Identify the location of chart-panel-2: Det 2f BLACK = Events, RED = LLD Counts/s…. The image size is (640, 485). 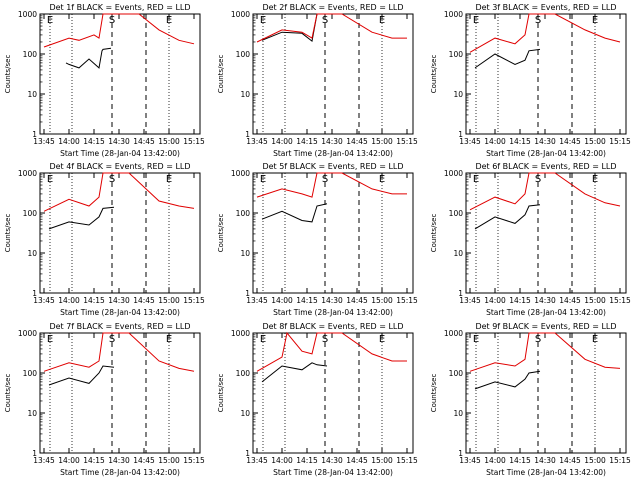
(317, 80).